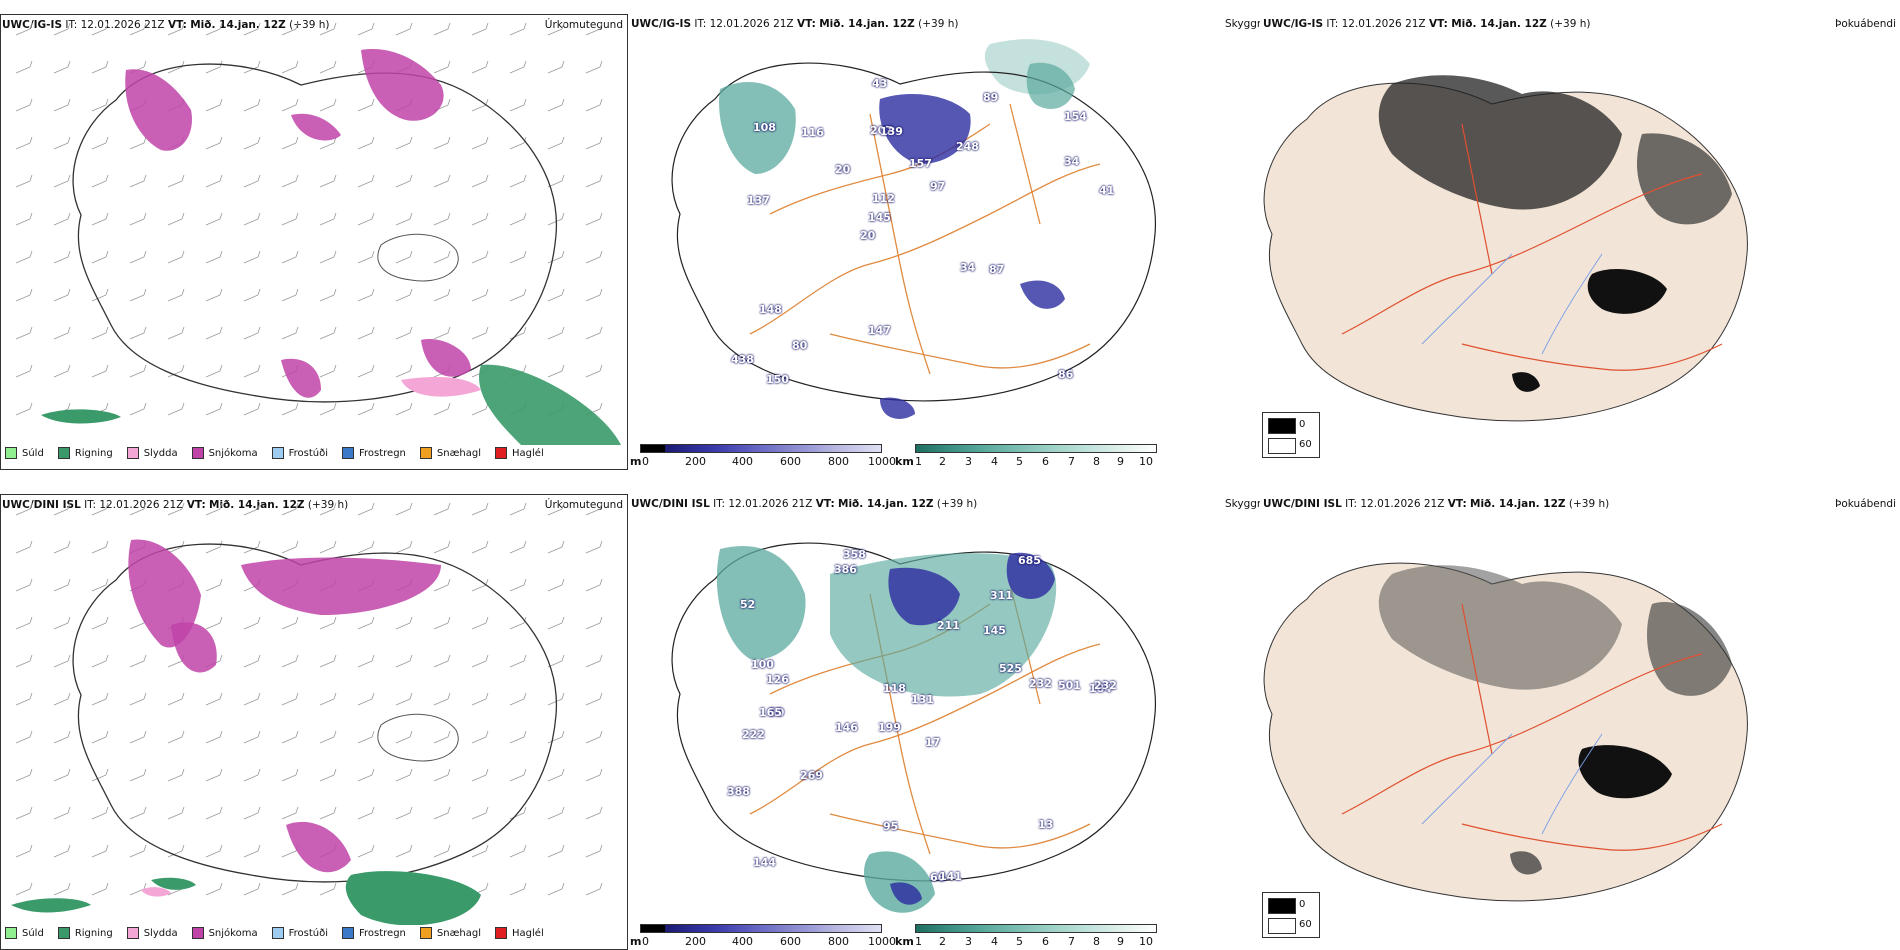 Image resolution: width=1900 pixels, height=950 pixels. What do you see at coordinates (446, 358) in the screenshot?
I see `snow-area-southeast` at bounding box center [446, 358].